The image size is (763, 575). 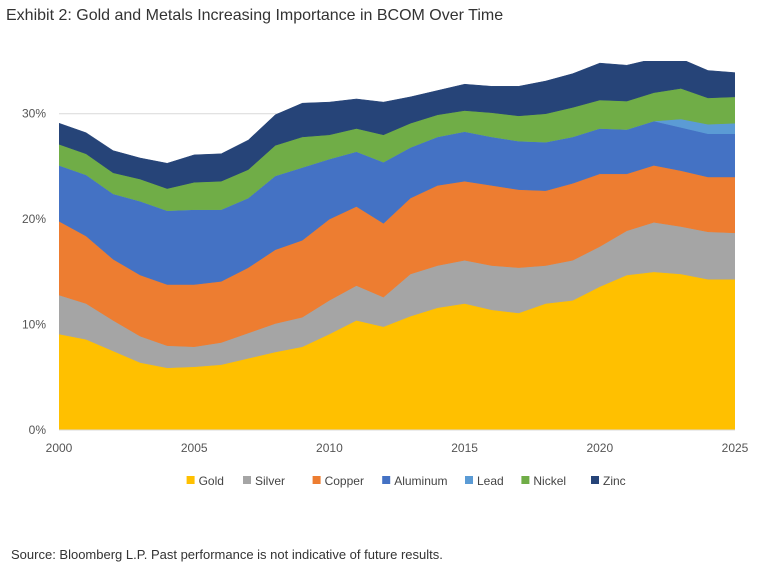 What do you see at coordinates (420, 481) in the screenshot?
I see `legend-label: Aluminum` at bounding box center [420, 481].